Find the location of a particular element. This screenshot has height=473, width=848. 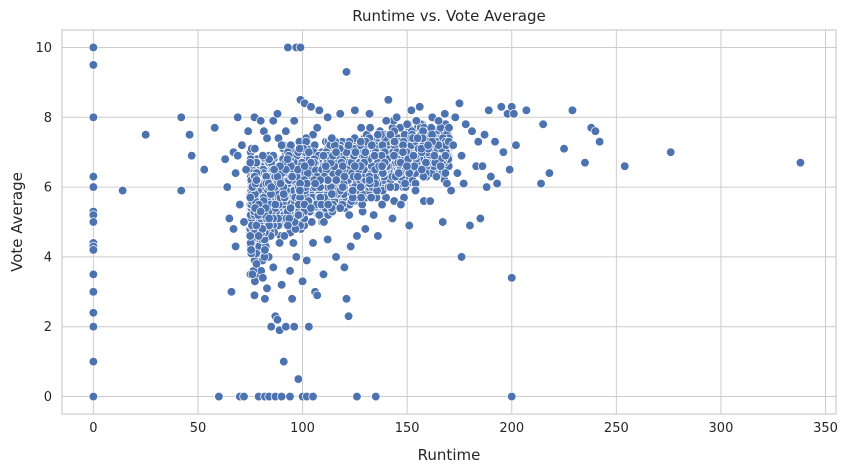

y-tick-label: 2 is located at coordinates (48, 327).